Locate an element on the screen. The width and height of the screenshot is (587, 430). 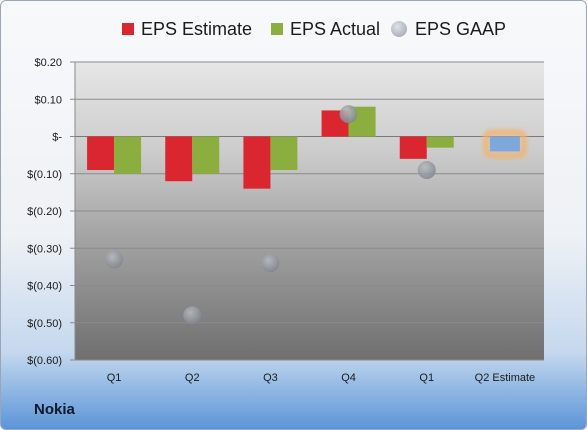
legend-label-eps-estimate: EPS Estimate is located at coordinates (197, 28).